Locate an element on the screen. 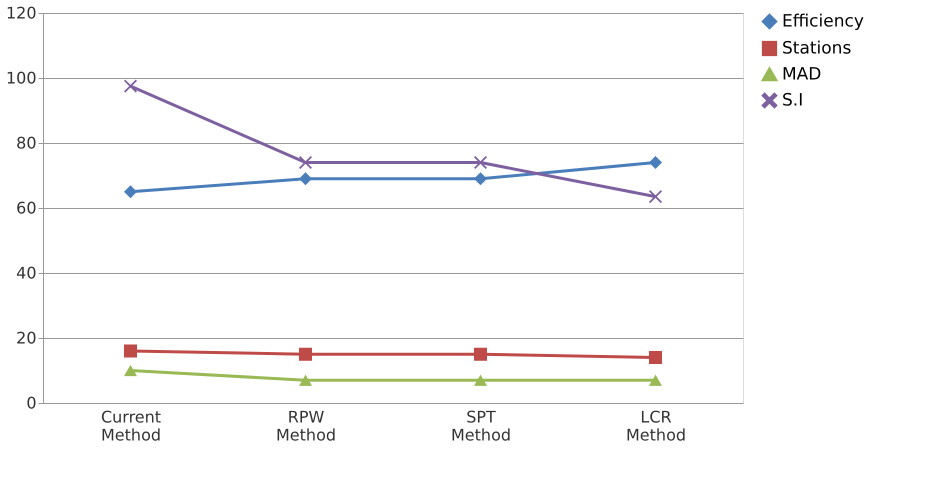  x-tick-label: RPW Method is located at coordinates (306, 426).